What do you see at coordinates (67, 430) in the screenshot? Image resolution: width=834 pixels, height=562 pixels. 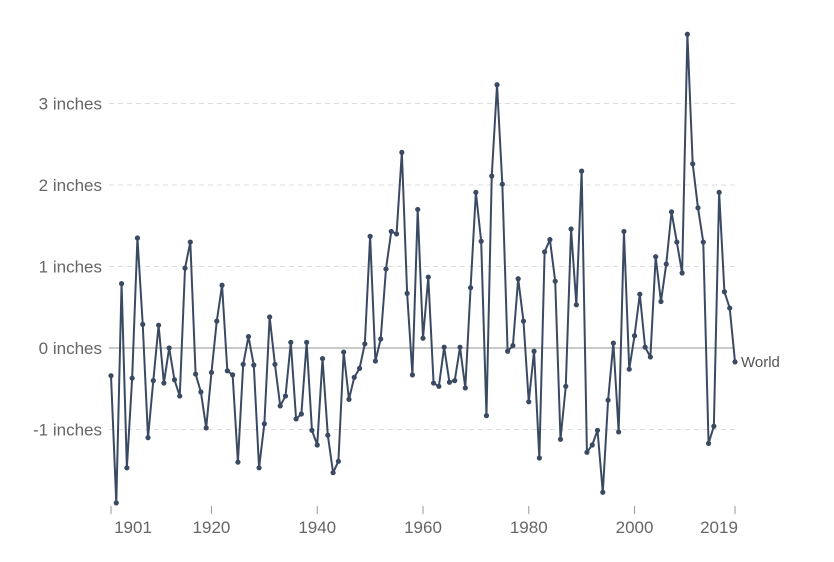 I see `y-tick-label: -1 inches` at bounding box center [67, 430].